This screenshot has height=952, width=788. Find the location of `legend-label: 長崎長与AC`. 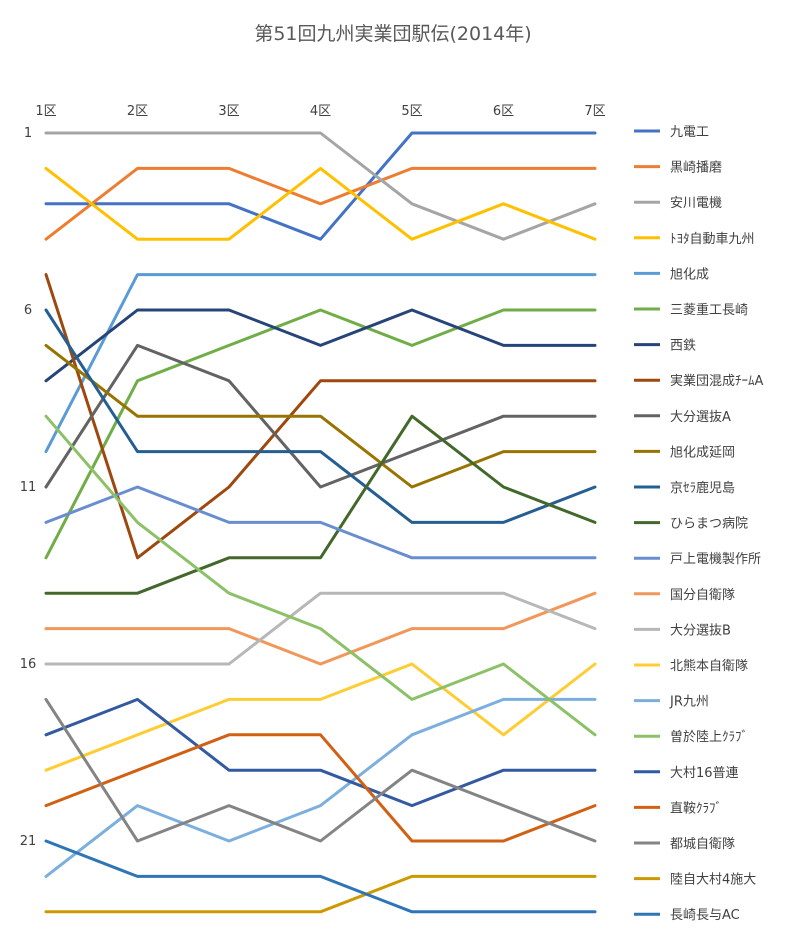

legend-label: 長崎長与AC is located at coordinates (705, 915).